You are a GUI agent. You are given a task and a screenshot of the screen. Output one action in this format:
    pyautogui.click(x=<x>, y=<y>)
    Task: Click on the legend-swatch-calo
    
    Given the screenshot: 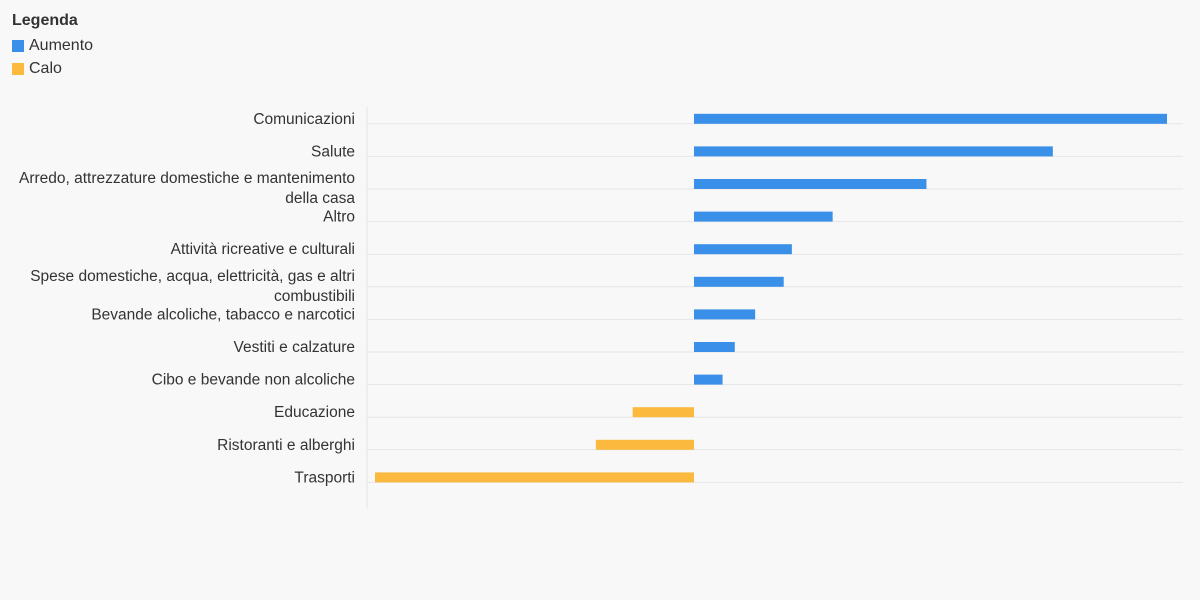 What is the action you would take?
    pyautogui.click(x=18, y=68)
    